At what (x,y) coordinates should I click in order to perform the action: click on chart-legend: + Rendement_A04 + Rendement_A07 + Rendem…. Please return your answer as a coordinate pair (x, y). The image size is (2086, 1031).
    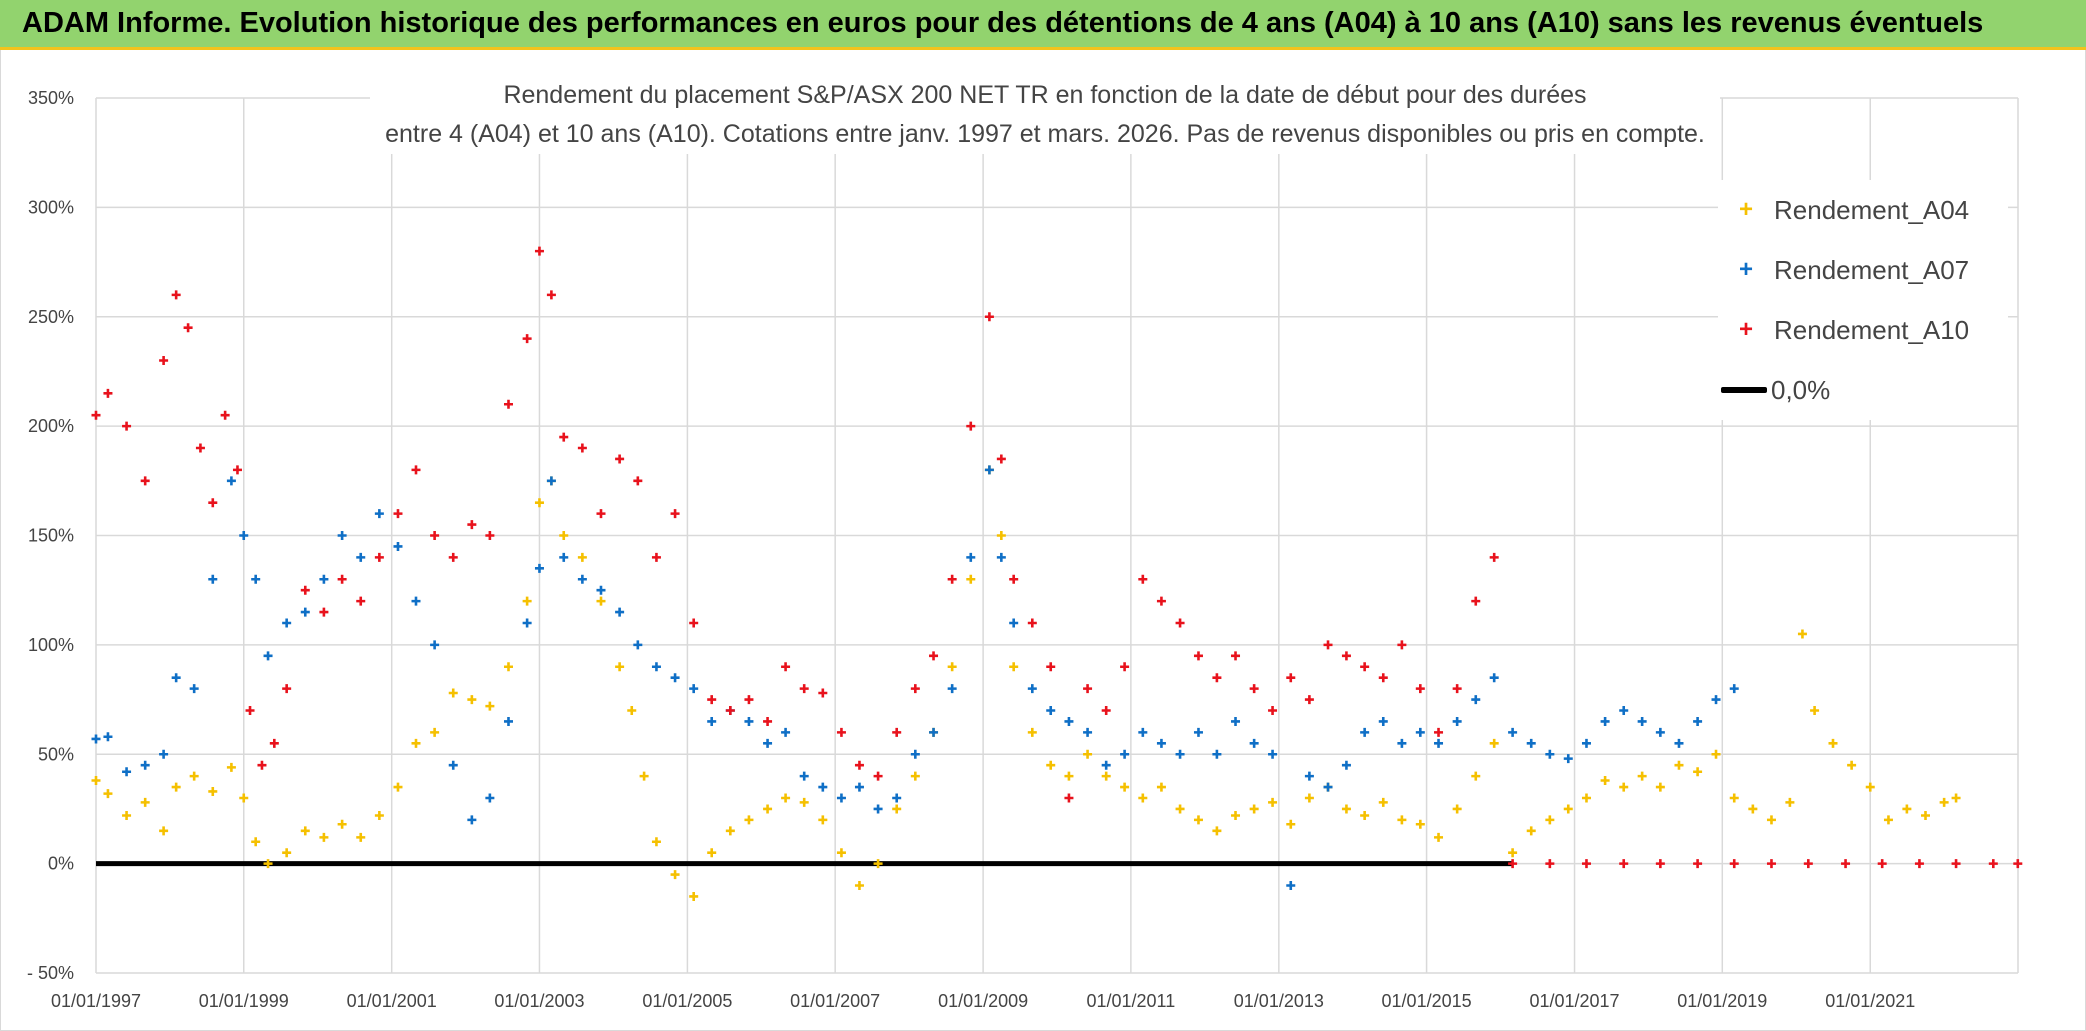
    Looking at the image, I should click on (1863, 300).